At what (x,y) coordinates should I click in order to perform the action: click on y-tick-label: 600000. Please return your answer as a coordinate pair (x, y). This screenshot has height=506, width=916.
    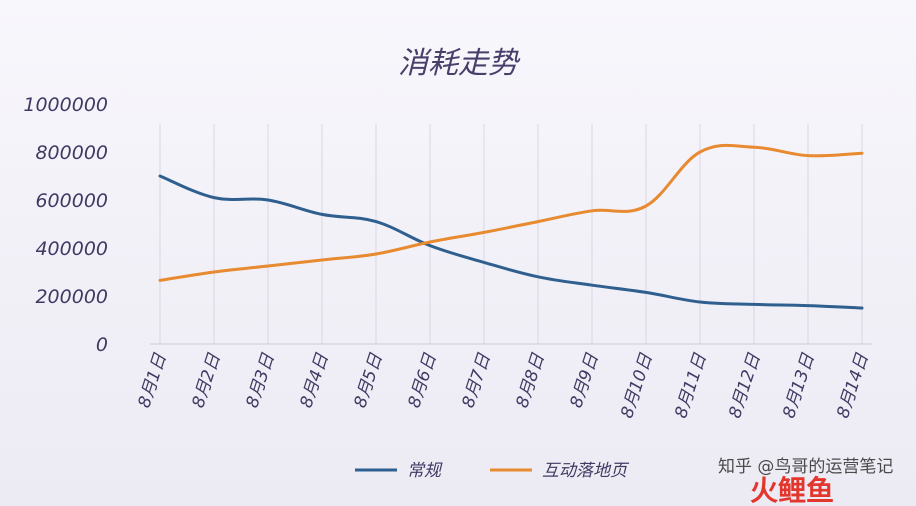
    Looking at the image, I should click on (71, 201).